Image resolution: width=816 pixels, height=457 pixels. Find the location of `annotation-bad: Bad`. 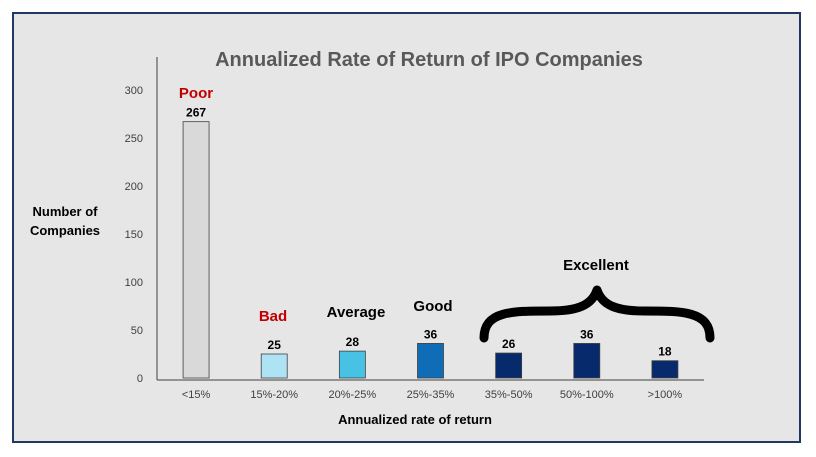

annotation-bad: Bad is located at coordinates (273, 316).